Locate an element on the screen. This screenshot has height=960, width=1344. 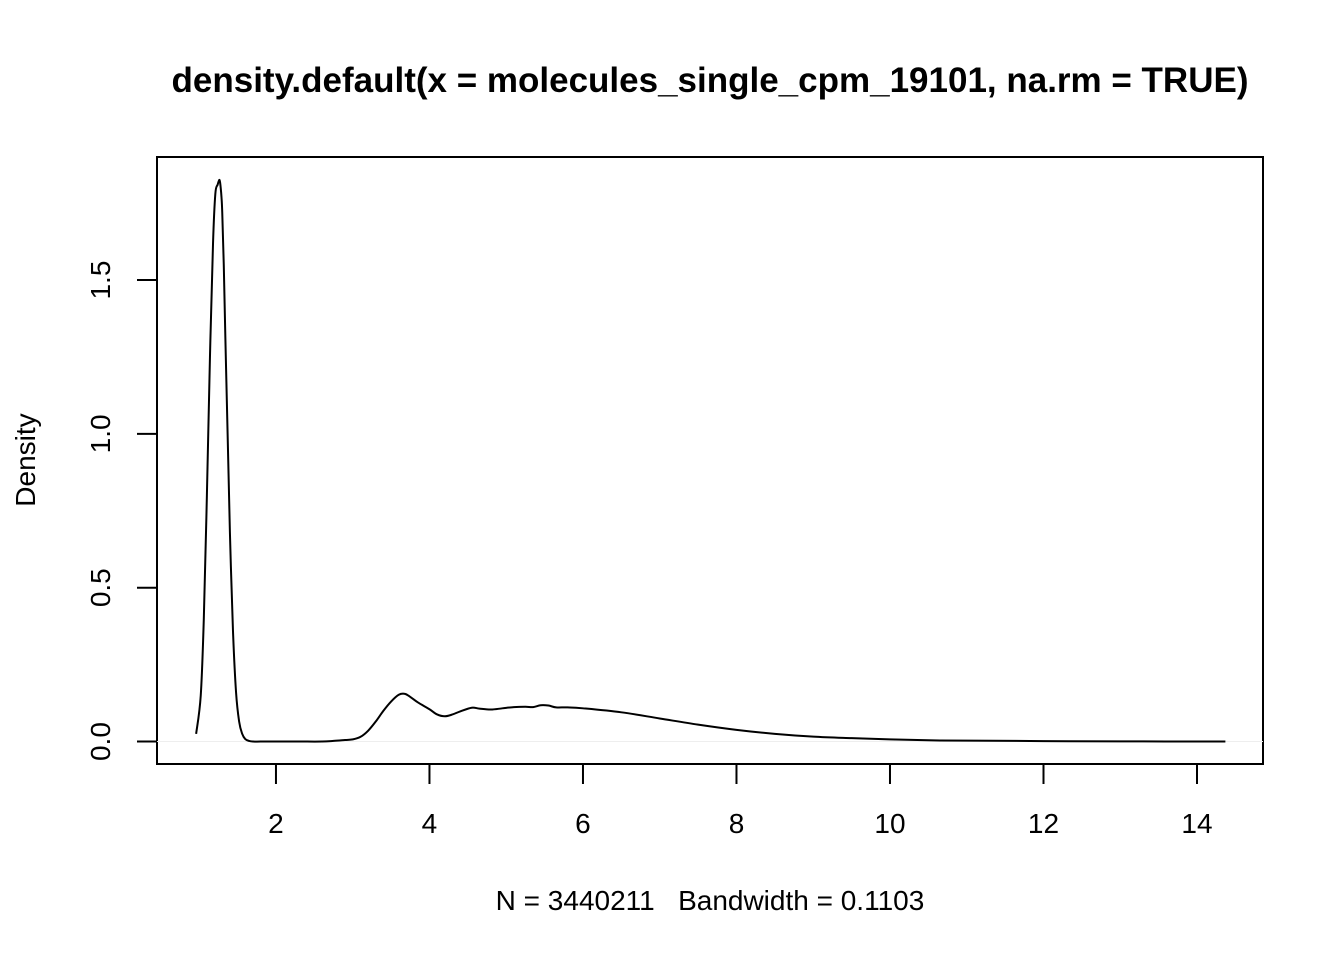
y-tick-label: 0.5 is located at coordinates (100, 587).